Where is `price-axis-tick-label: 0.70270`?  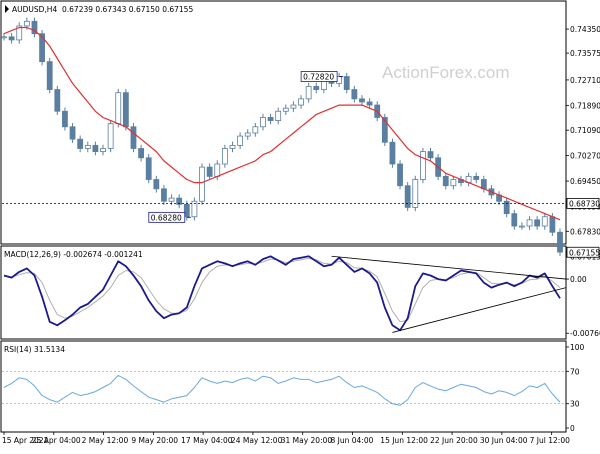
price-axis-tick-label: 0.70270 is located at coordinates (585, 156).